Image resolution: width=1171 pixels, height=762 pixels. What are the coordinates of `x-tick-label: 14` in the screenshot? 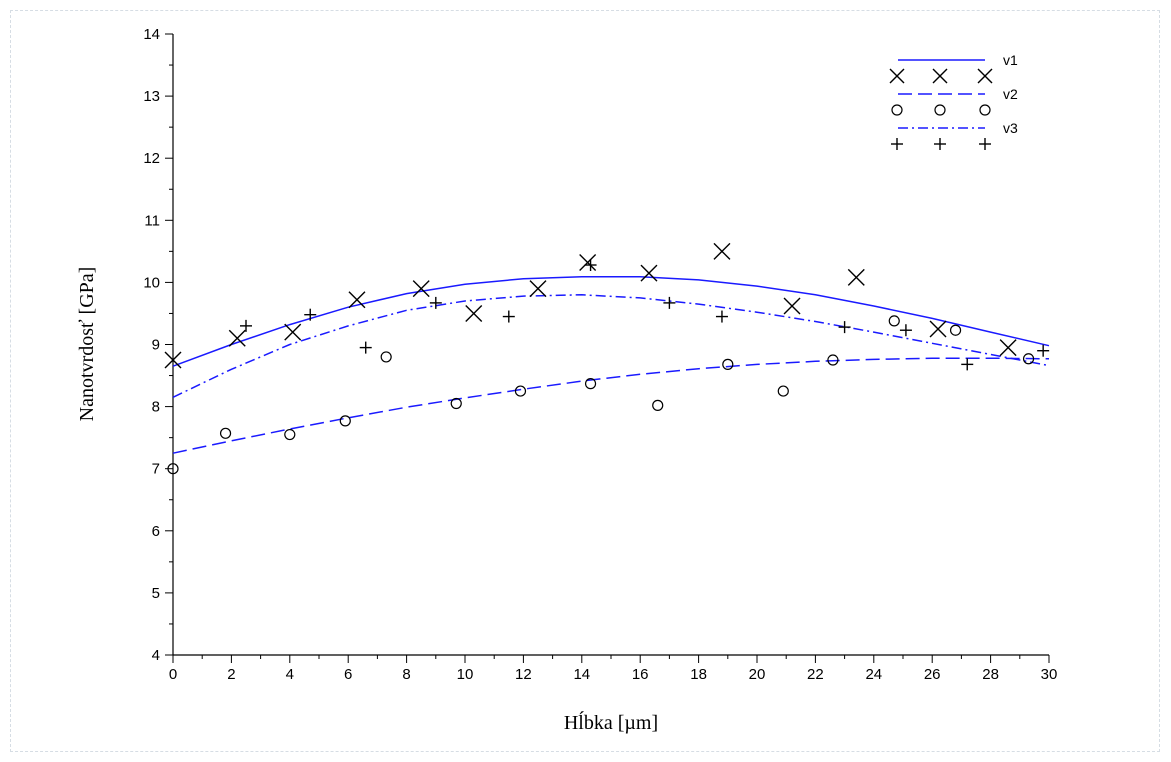 It's located at (581, 674).